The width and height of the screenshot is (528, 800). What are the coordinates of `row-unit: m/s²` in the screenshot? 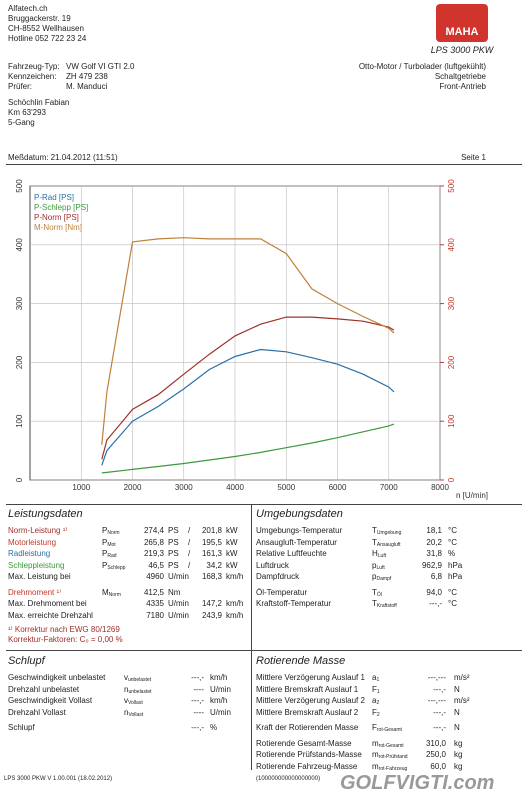 It's located at (462, 700).